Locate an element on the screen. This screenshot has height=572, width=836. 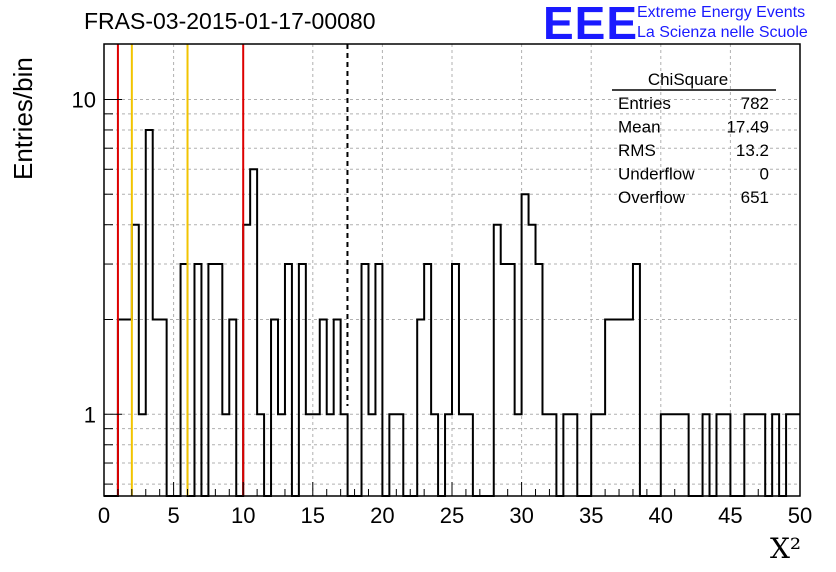
x-tick-label: 20 is located at coordinates (382, 515).